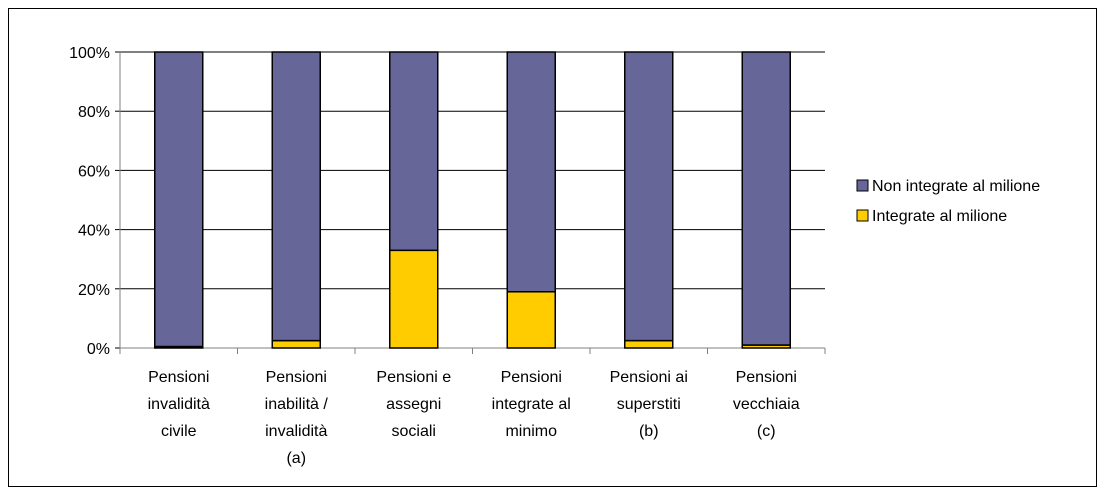 The width and height of the screenshot is (1101, 492). I want to click on x-tick-label: Pensioni vecchiaia (c), so click(766, 404).